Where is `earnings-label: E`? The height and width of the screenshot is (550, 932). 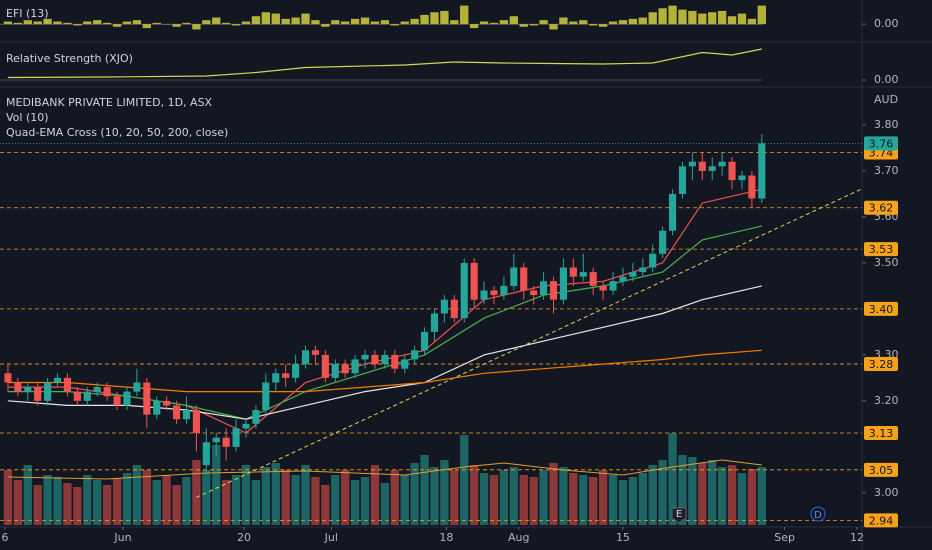
earnings-label: E is located at coordinates (679, 514).